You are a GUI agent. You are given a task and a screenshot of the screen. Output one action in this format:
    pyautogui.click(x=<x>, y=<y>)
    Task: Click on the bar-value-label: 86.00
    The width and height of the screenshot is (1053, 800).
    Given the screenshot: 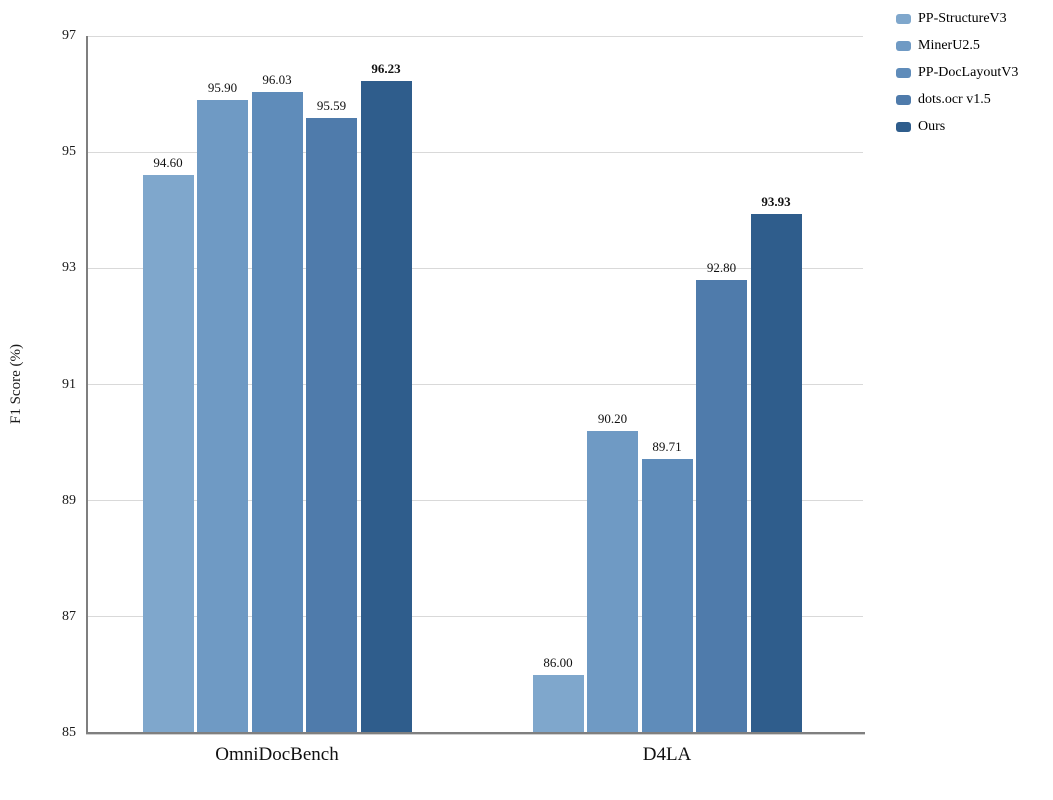 What is the action you would take?
    pyautogui.click(x=558, y=662)
    